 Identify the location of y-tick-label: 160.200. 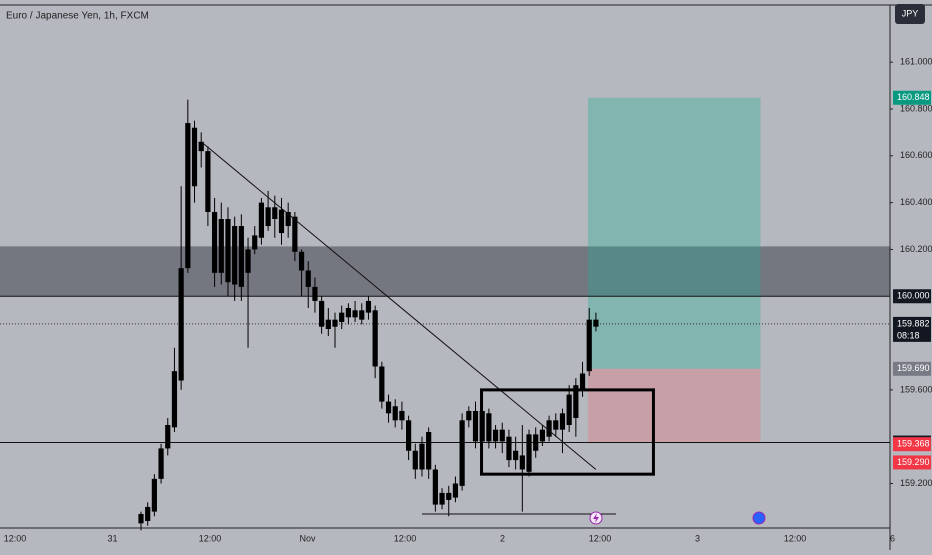
(916, 249).